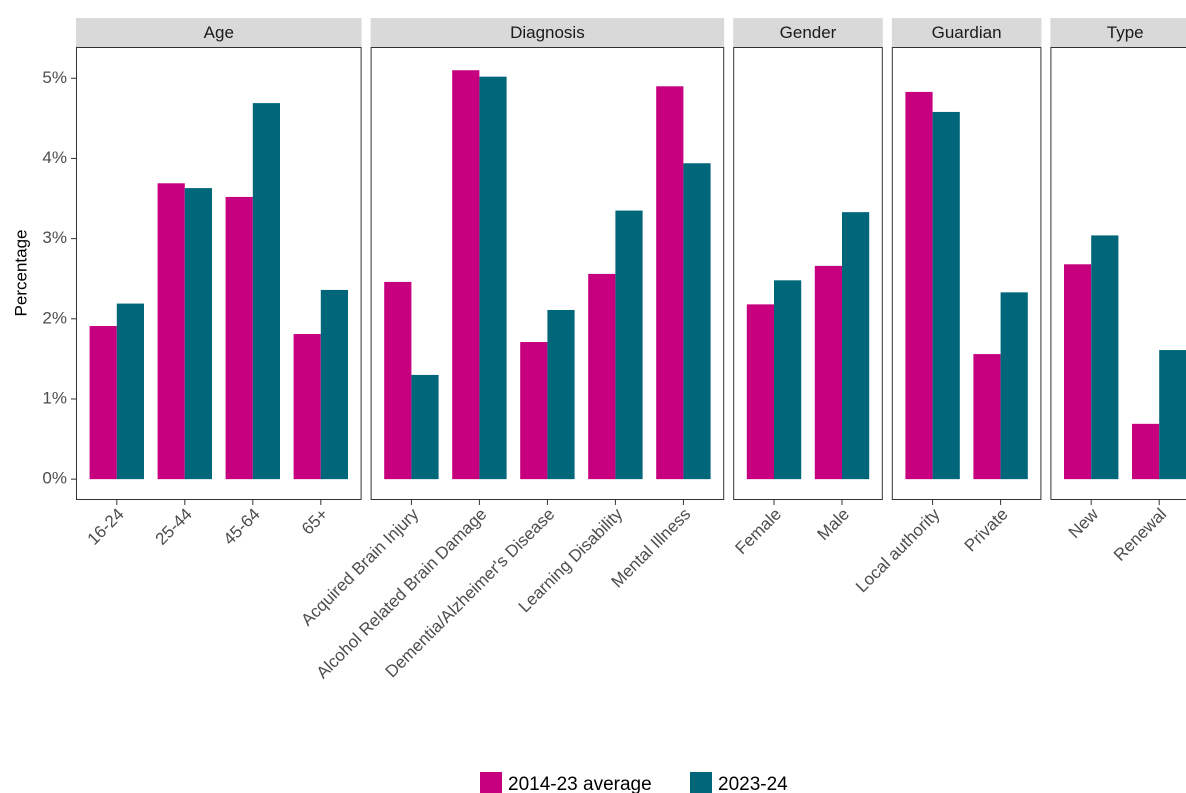 The width and height of the screenshot is (1186, 793). What do you see at coordinates (54, 478) in the screenshot?
I see `y-tick-label: 0%` at bounding box center [54, 478].